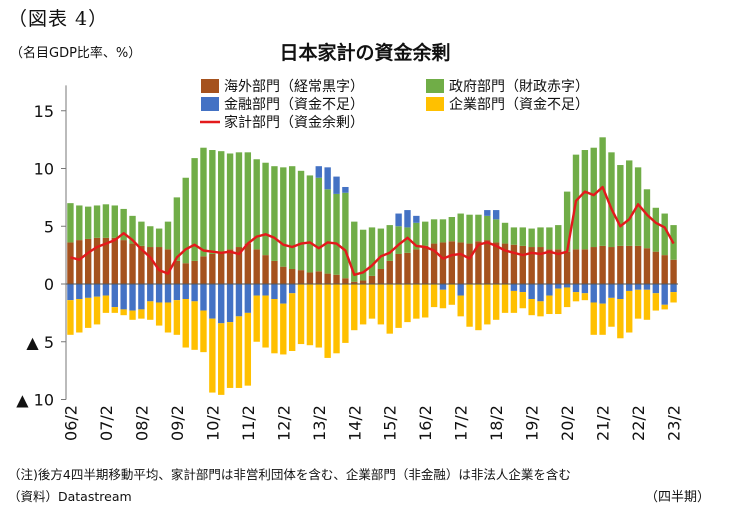  I want to click on x-unit-label: （四半期）, so click(677, 497).